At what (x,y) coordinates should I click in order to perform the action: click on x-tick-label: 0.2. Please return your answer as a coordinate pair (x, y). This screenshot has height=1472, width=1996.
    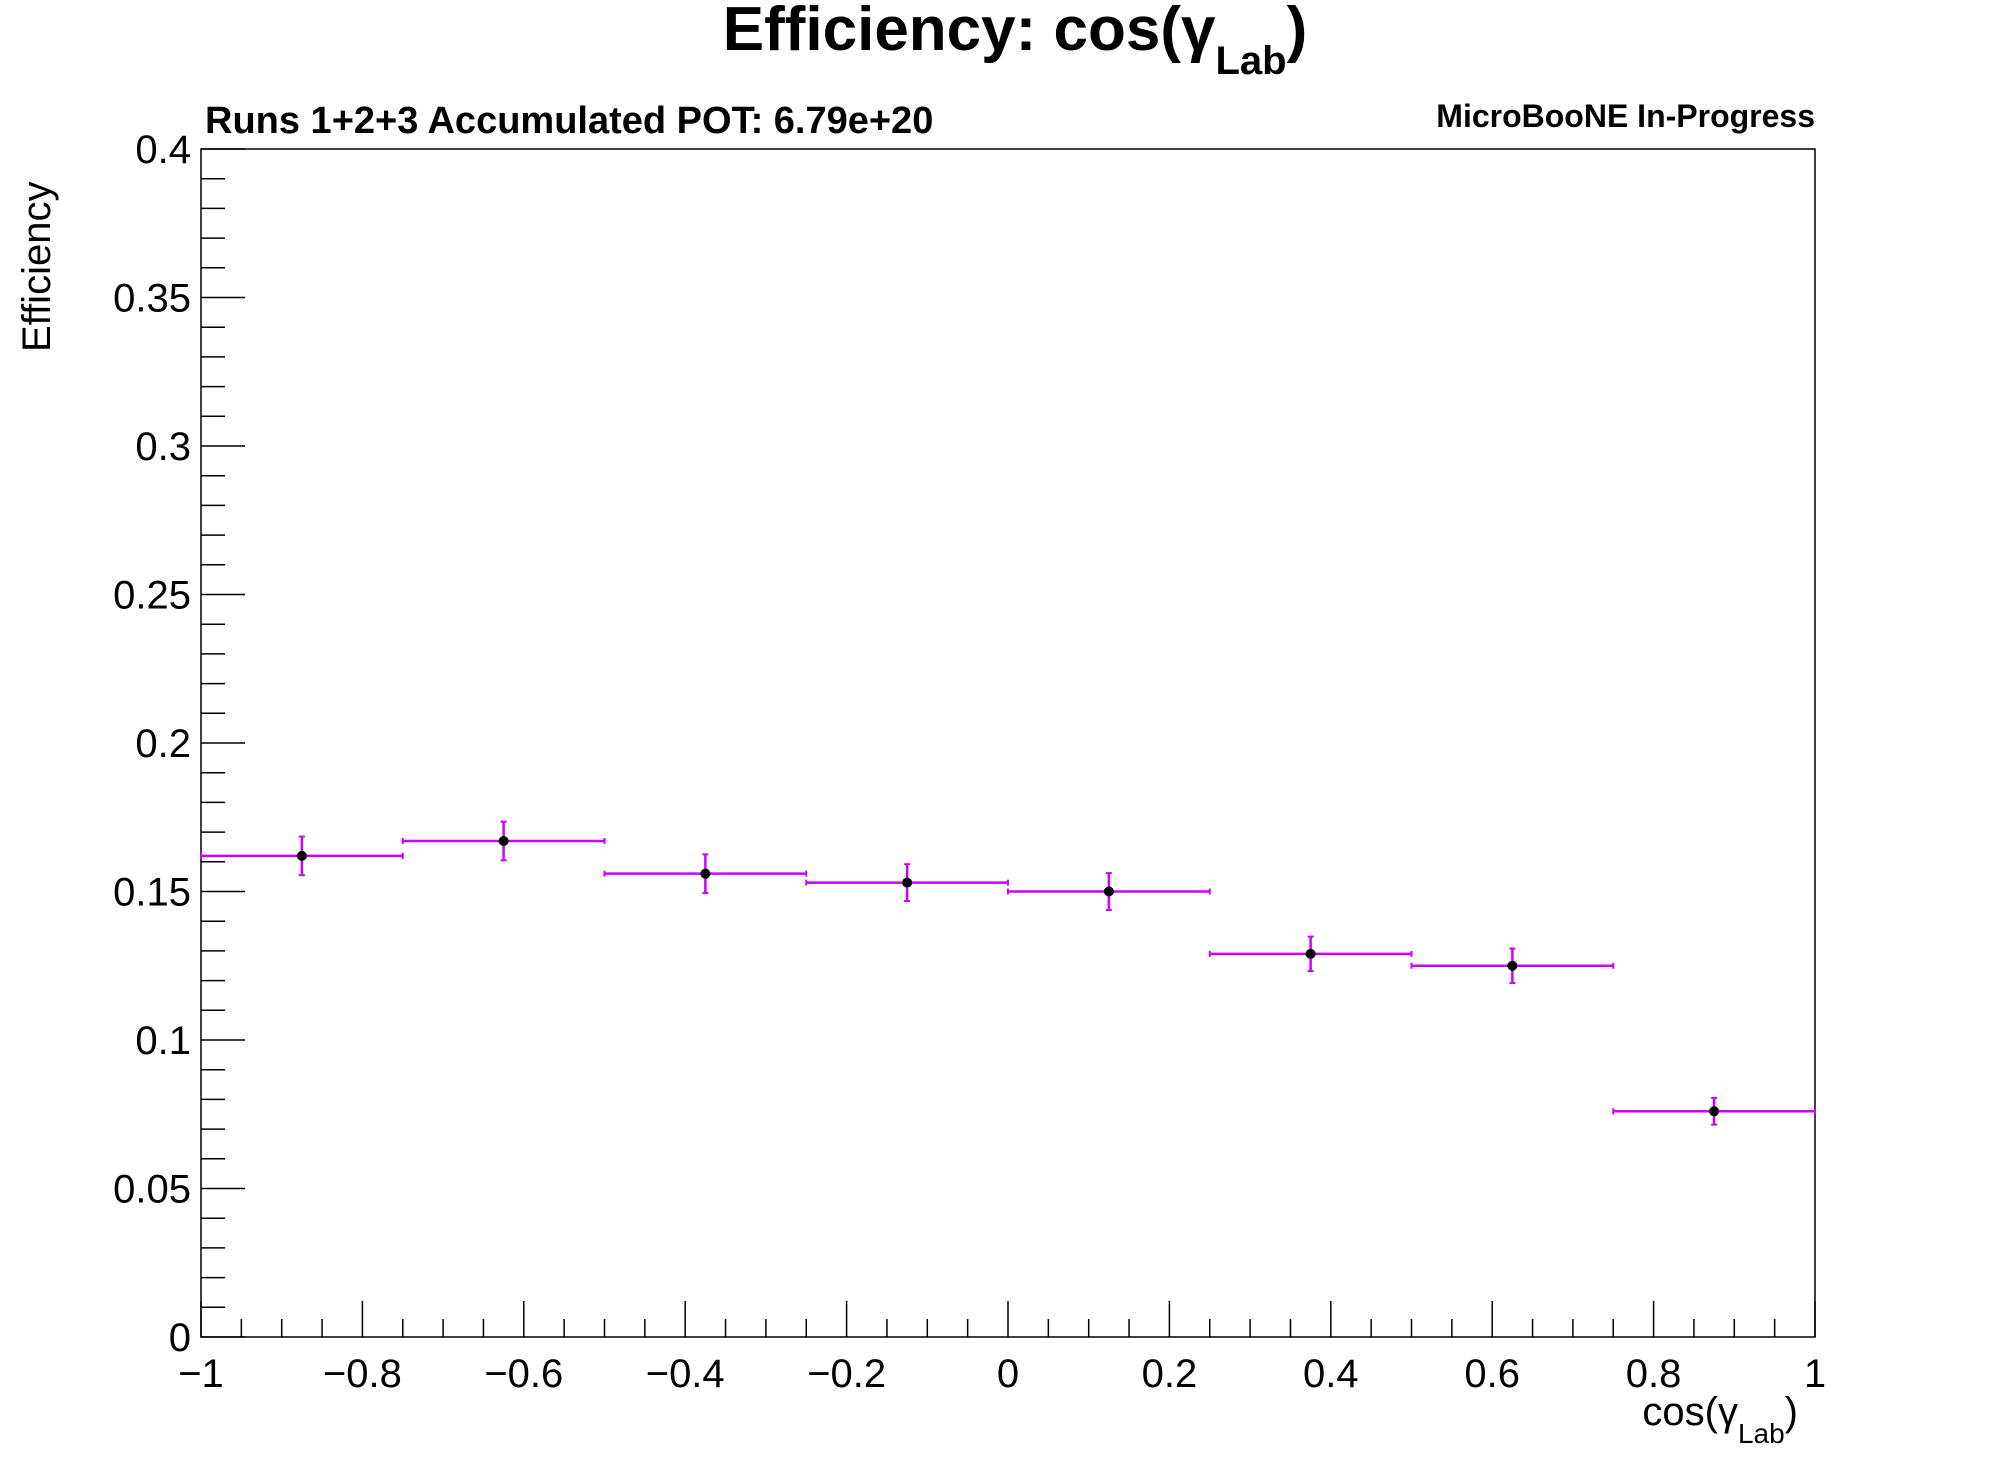
    Looking at the image, I should click on (1170, 1374).